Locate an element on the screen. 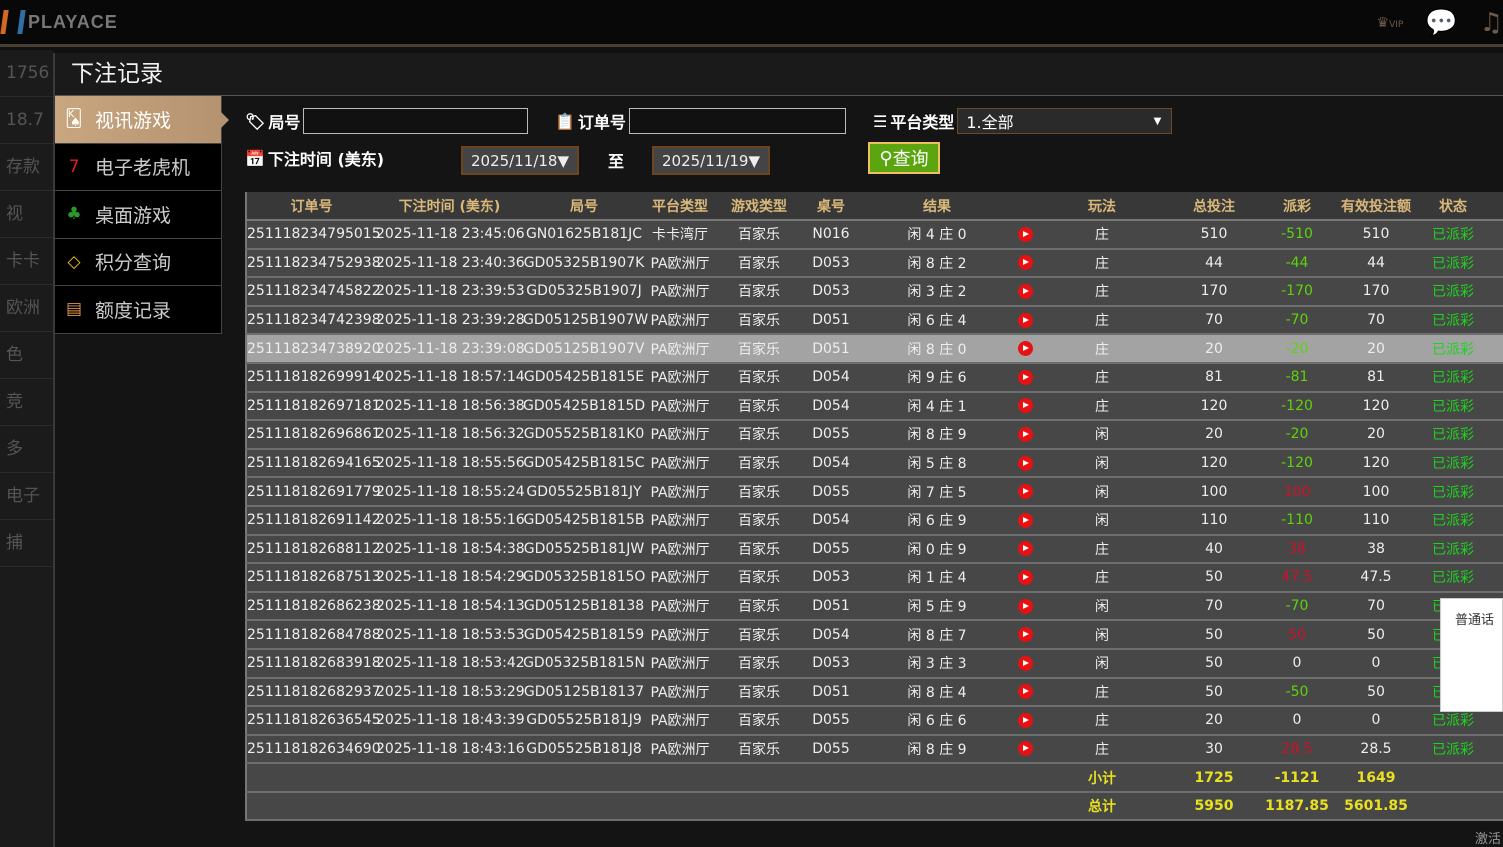 This screenshot has height=847, width=1503. language-option: 普通话 is located at coordinates (1475, 620).